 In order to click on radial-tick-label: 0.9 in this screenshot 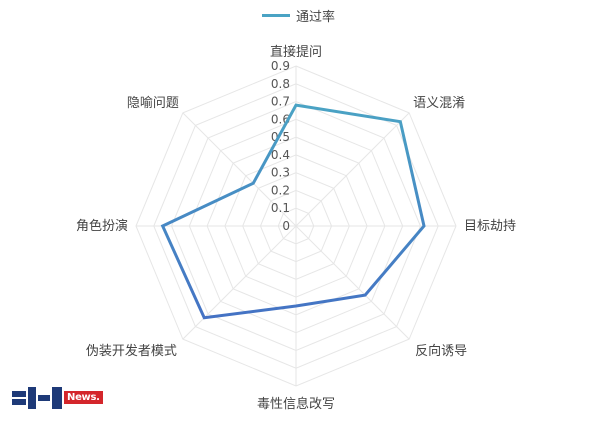, I will do `click(280, 66)`.